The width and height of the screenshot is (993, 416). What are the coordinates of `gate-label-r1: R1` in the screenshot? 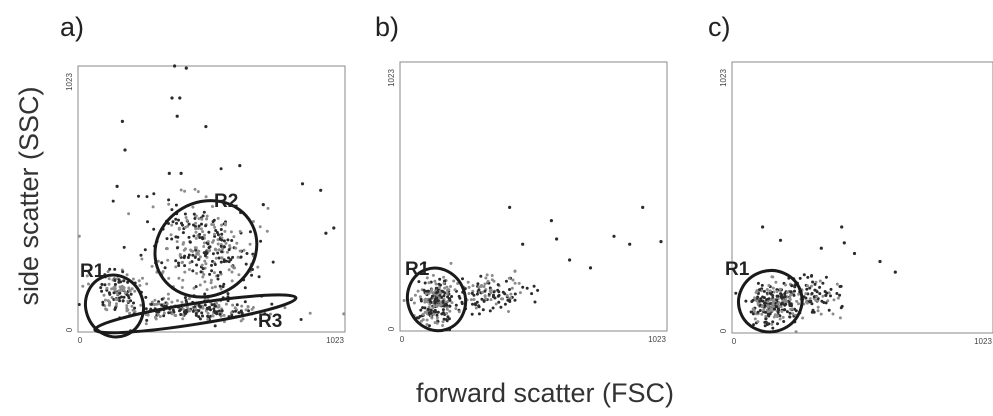 It's located at (737, 269).